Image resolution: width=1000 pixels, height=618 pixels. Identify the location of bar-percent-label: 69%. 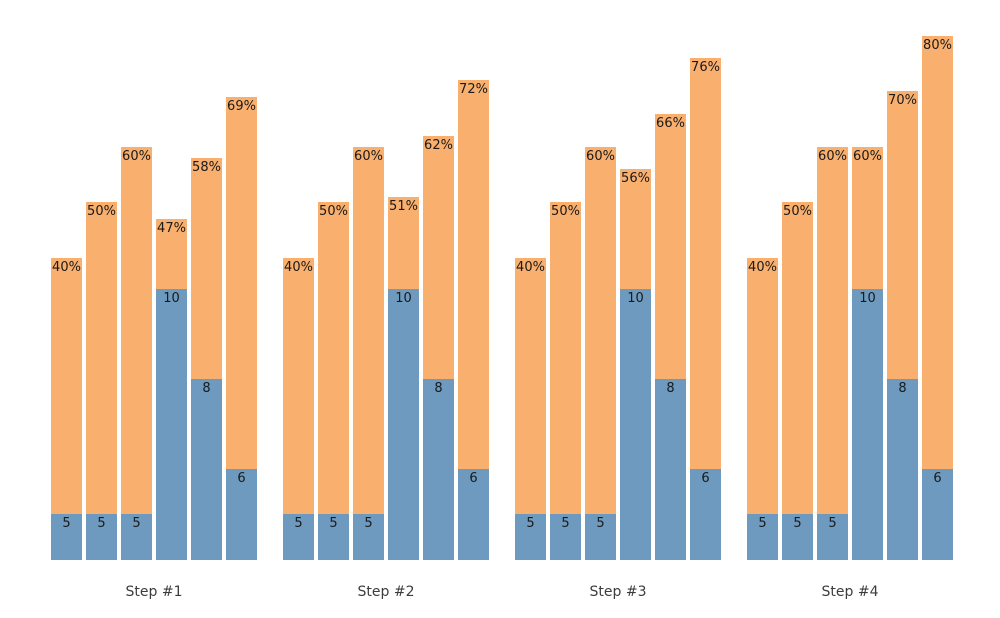
(241, 106).